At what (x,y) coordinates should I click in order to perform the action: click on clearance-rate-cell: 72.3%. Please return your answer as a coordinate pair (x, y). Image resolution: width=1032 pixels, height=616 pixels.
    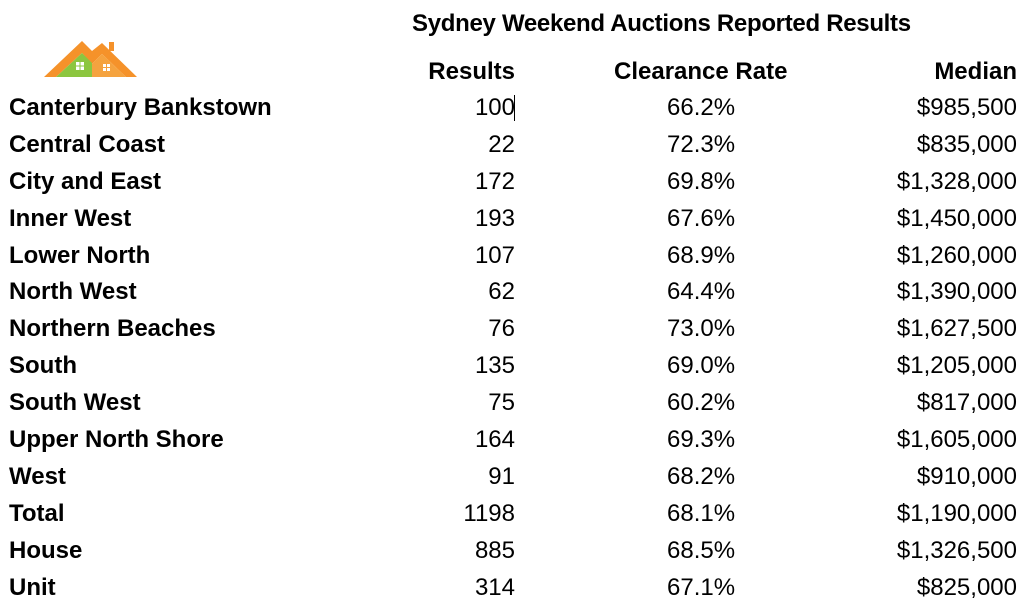
    Looking at the image, I should click on (701, 144).